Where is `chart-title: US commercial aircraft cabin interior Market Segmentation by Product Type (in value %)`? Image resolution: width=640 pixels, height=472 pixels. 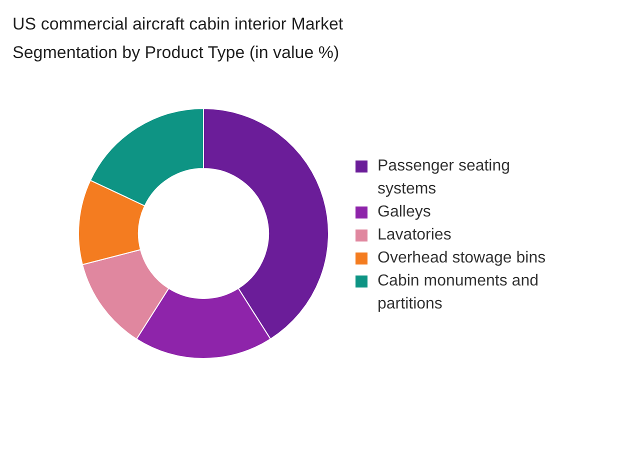
chart-title: US commercial aircraft cabin interior Market Segmentation by Product Type (in value %) is located at coordinates (178, 38).